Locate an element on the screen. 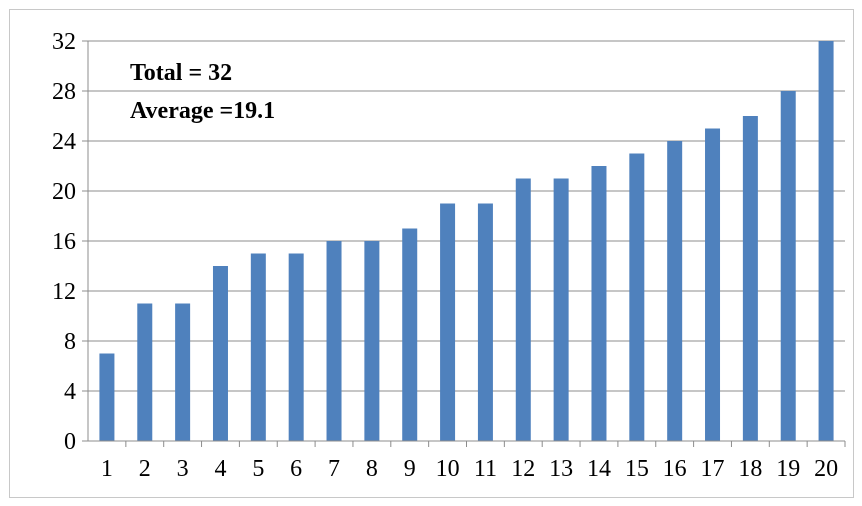  x-tick-label: 16 is located at coordinates (675, 469).